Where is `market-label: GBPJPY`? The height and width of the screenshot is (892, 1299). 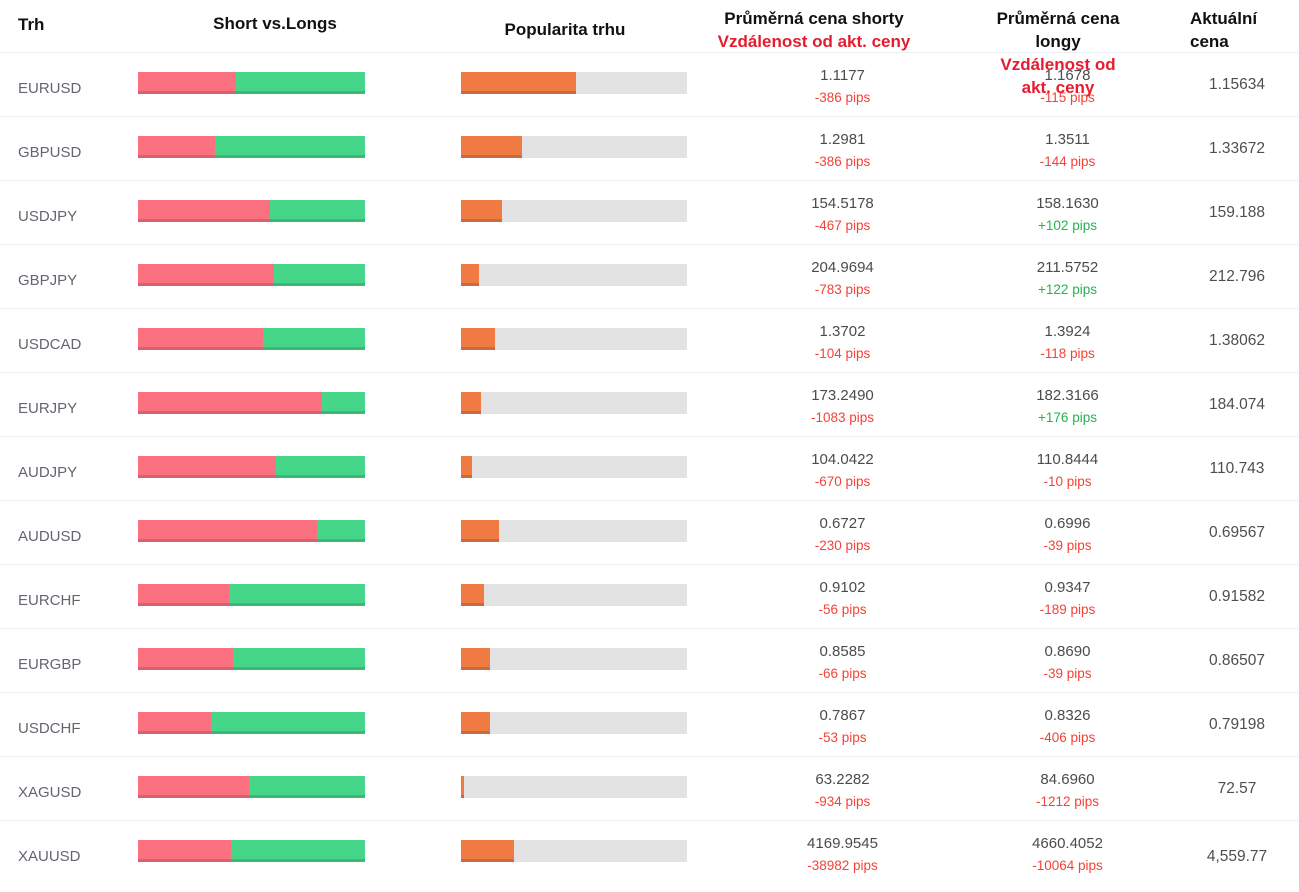
market-label: GBPJPY is located at coordinates (48, 280).